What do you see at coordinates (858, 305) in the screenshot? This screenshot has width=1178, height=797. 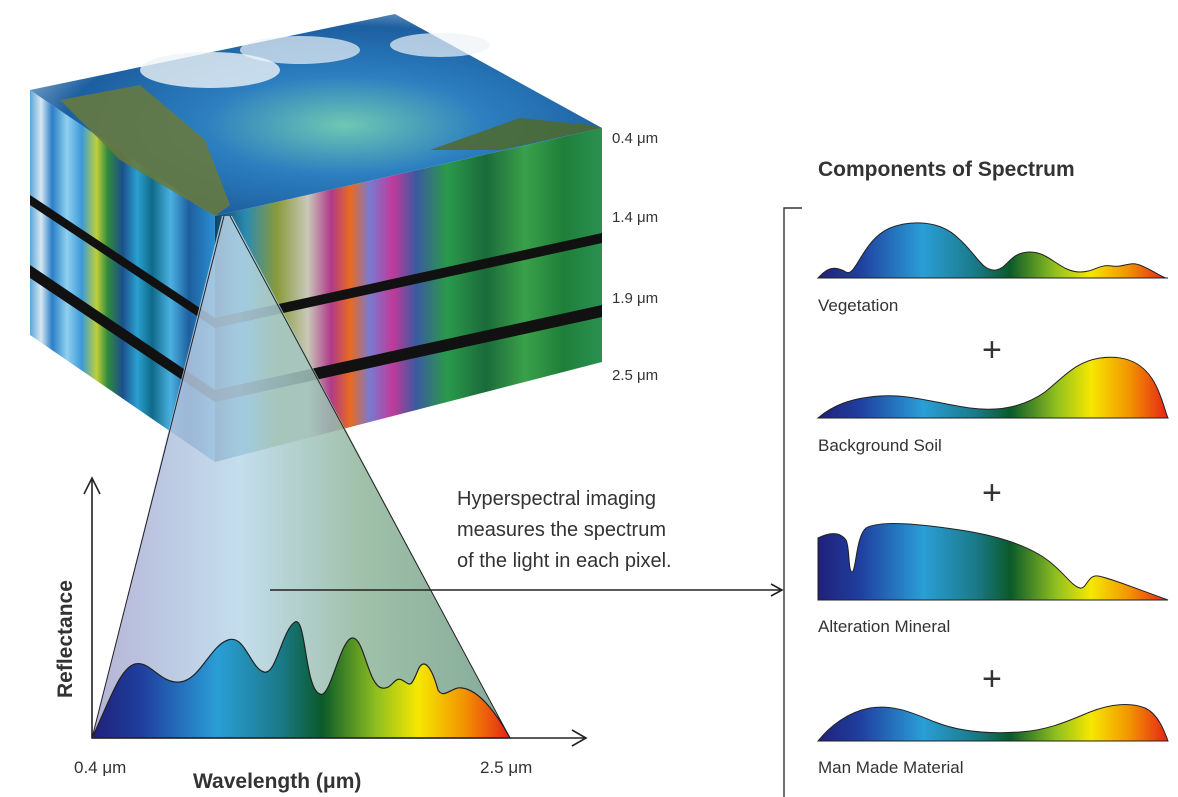 I see `component-label-vegetation: Vegetation` at bounding box center [858, 305].